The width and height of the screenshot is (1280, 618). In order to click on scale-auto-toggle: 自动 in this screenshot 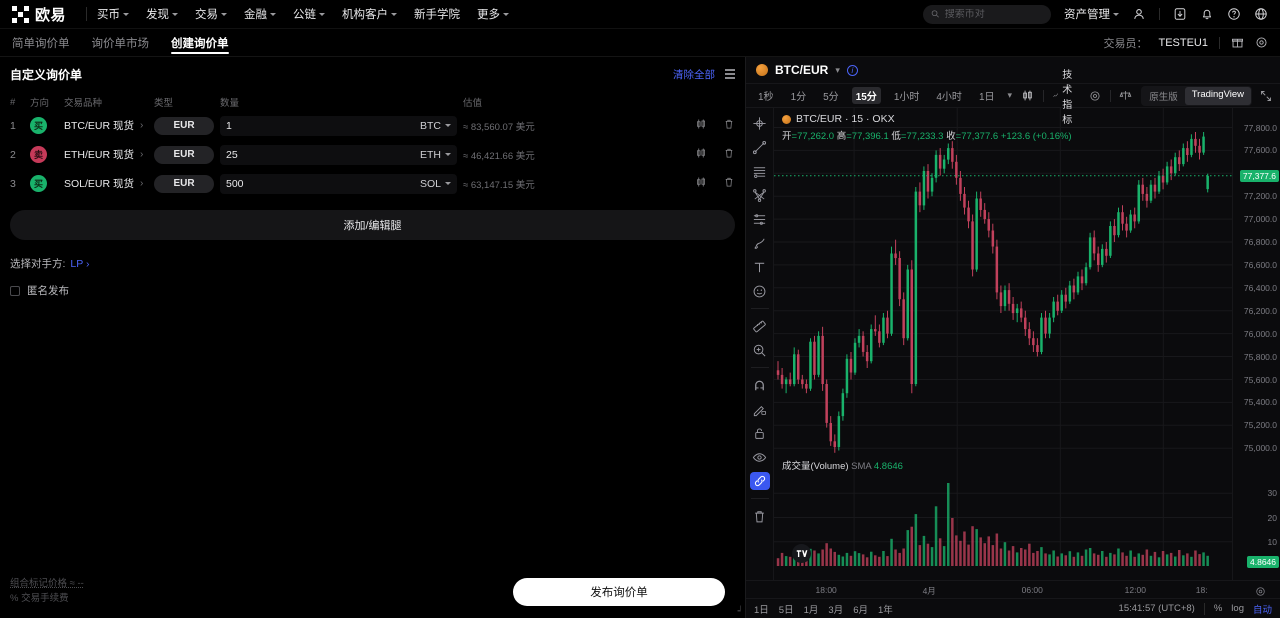, I will do `click(1262, 610)`.